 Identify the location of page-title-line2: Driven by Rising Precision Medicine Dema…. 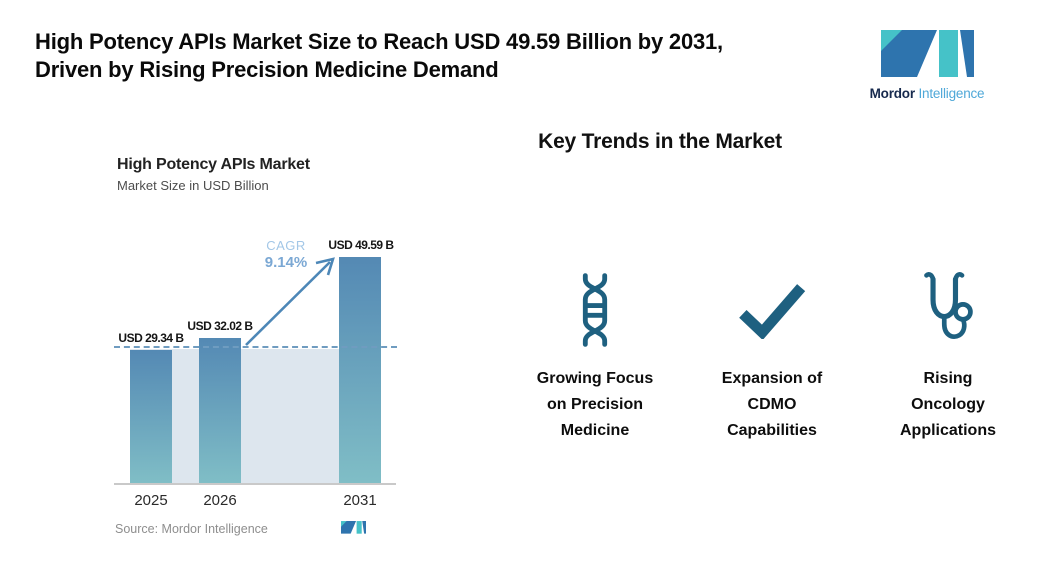
(267, 69).